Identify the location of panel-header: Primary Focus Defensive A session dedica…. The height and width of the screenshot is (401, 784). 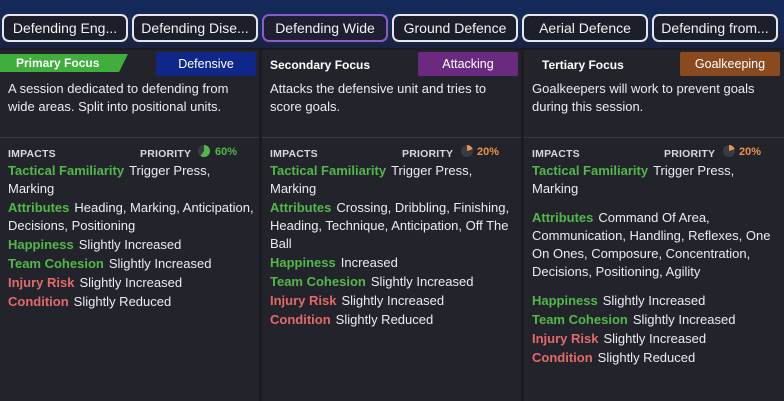
(129, 94).